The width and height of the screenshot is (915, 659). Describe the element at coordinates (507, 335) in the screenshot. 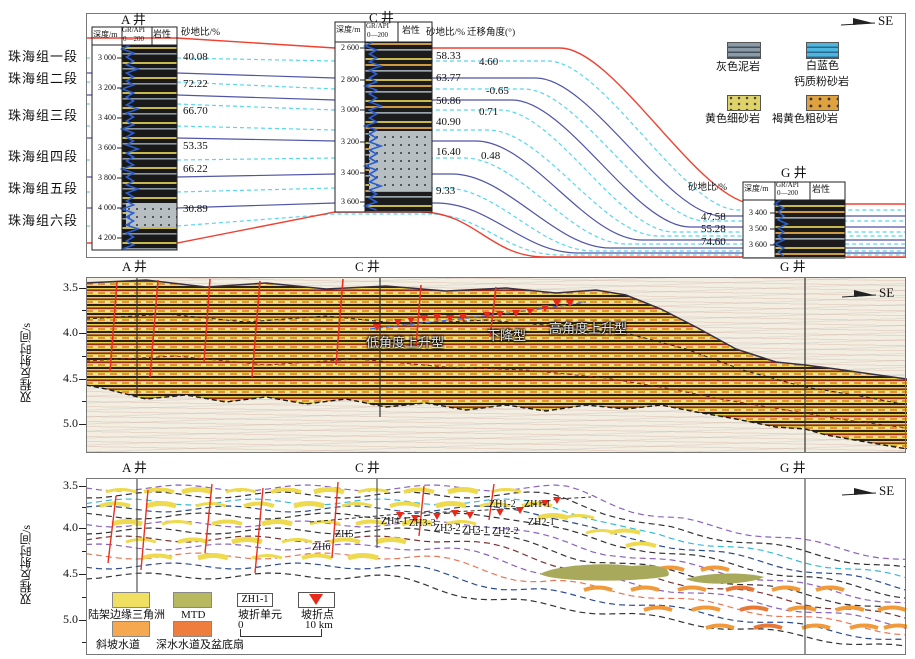

I see `annotation-descending: 下降型` at that location.